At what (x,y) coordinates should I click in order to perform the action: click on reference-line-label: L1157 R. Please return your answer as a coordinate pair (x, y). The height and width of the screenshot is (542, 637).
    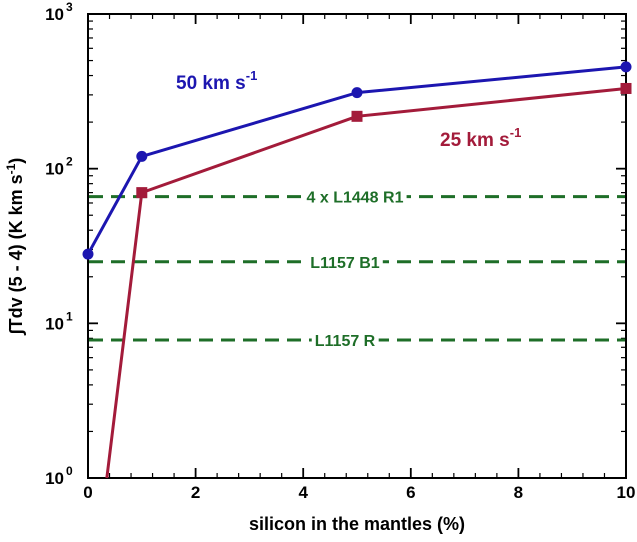
    Looking at the image, I should click on (345, 341).